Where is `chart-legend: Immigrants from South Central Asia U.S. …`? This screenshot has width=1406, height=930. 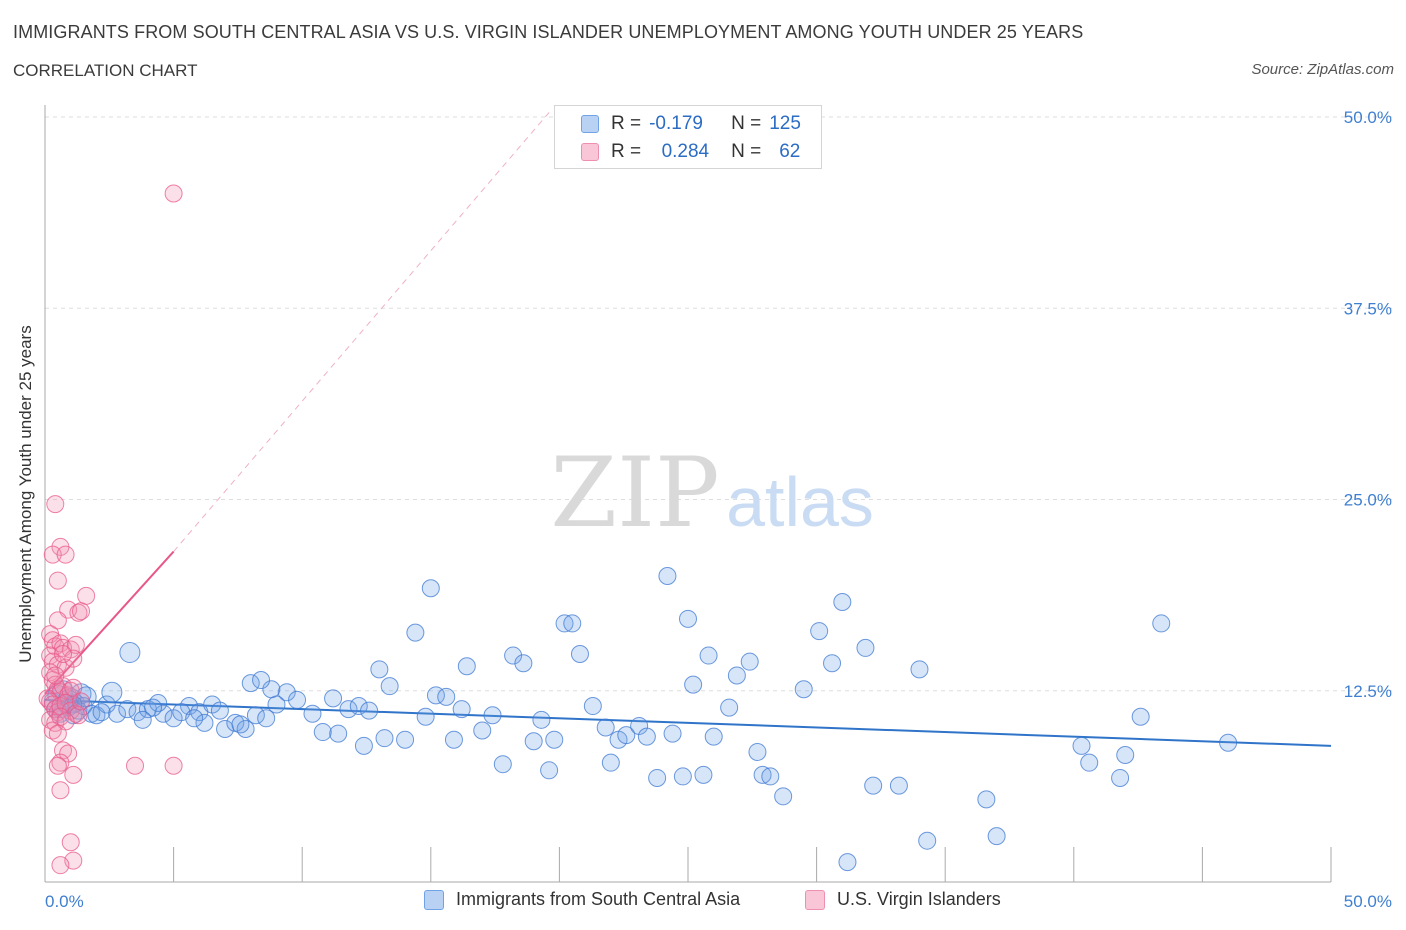 chart-legend: Immigrants from South Central Asia U.S. … is located at coordinates (703, 902).